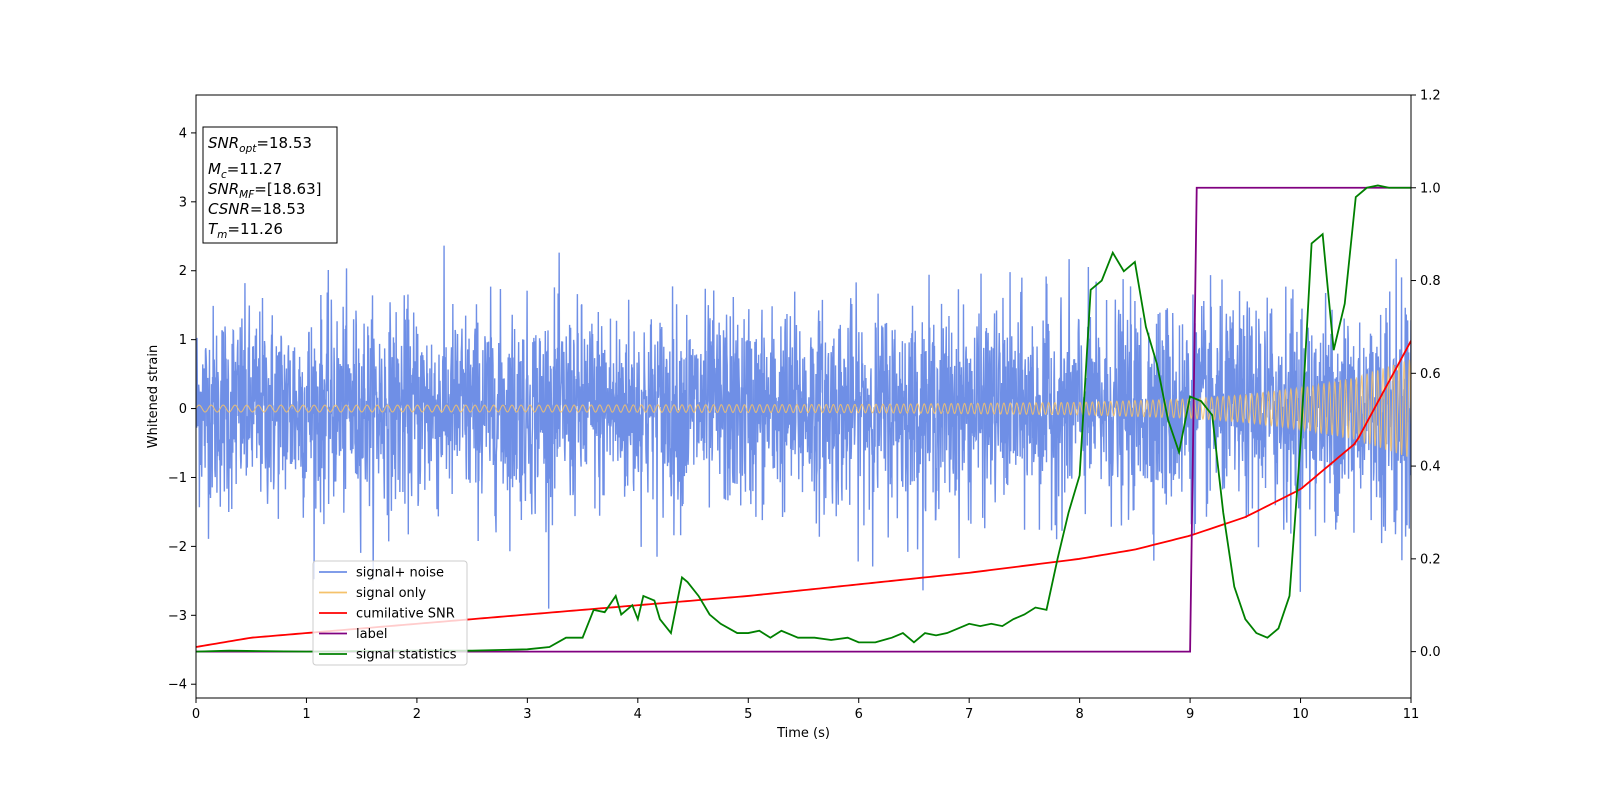 Image resolution: width=1600 pixels, height=800 pixels. Describe the element at coordinates (1430, 188) in the screenshot. I see `y-right-tick-label: 1.0` at that location.